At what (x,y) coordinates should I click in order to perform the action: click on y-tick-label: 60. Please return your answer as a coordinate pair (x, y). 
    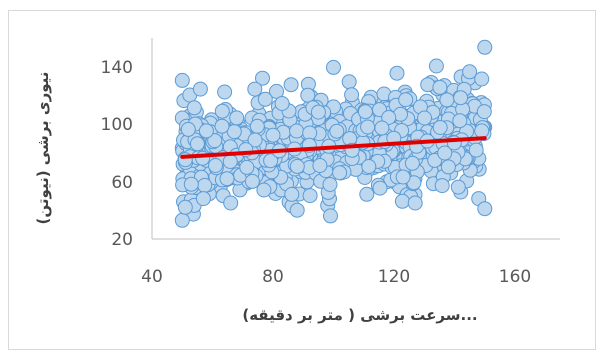
    Looking at the image, I should click on (122, 183).